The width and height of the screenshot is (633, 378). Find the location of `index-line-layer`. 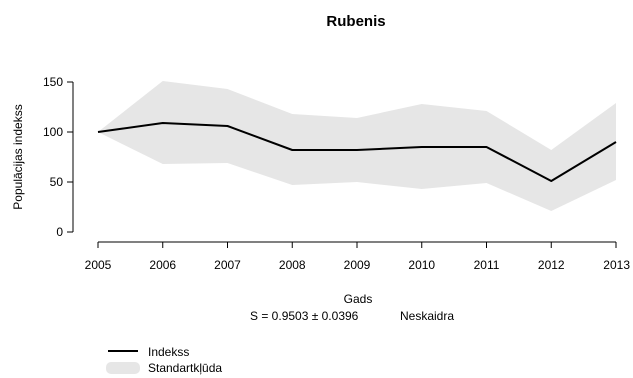

index-line-layer is located at coordinates (357, 152).